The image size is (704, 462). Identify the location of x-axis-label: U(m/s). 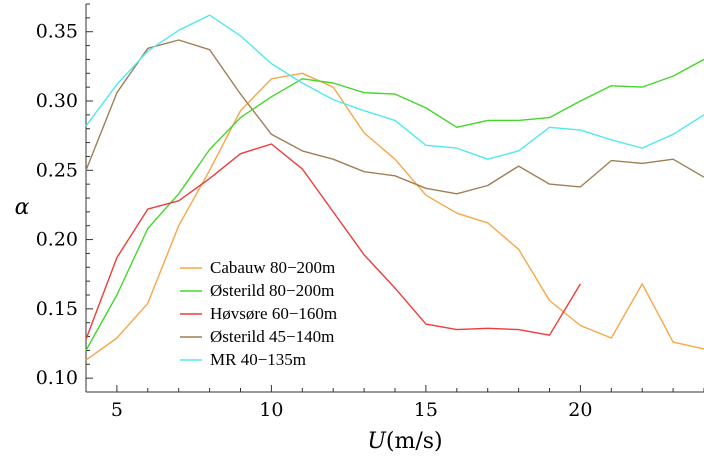
(404, 441).